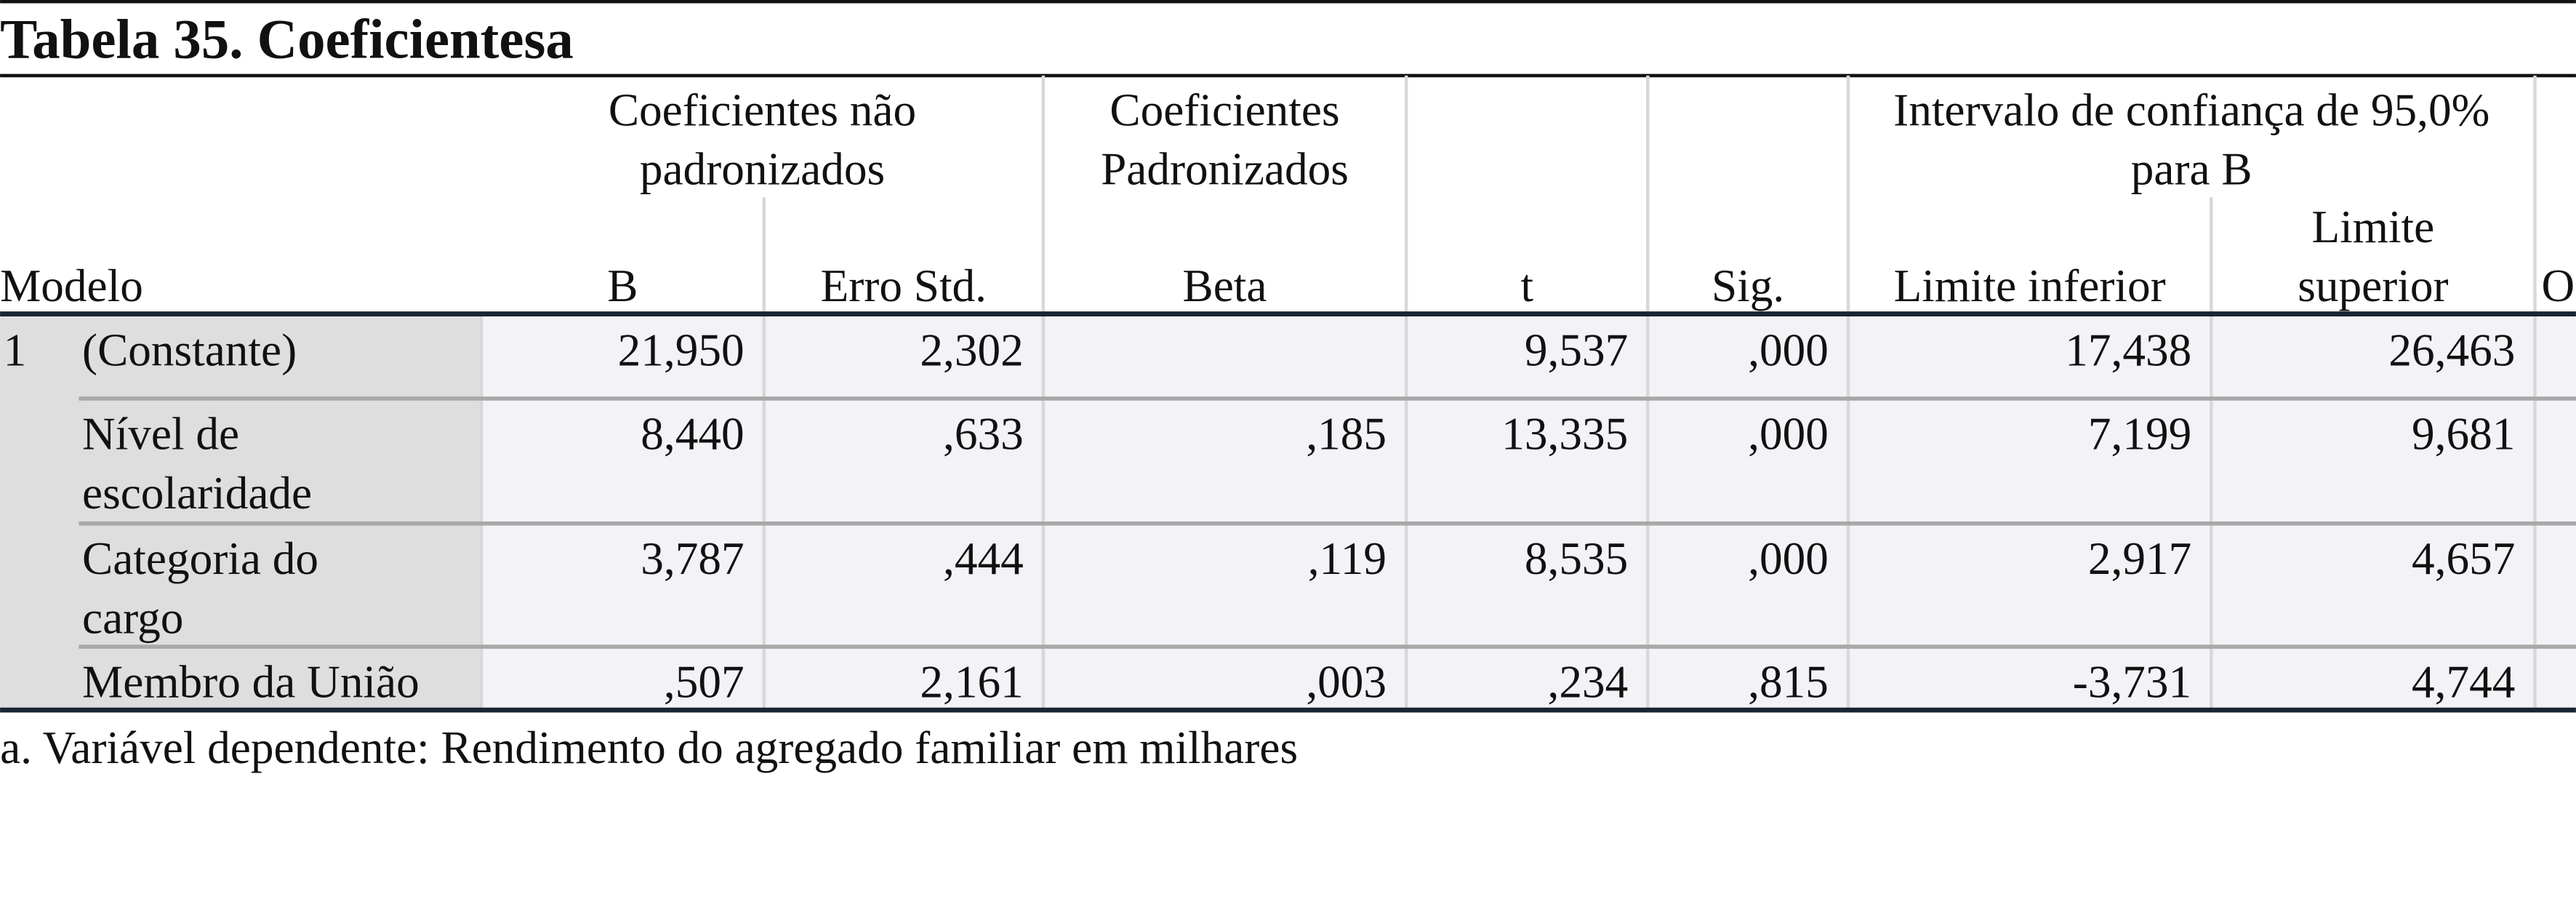  I want to click on cell: ,185, so click(1346, 435).